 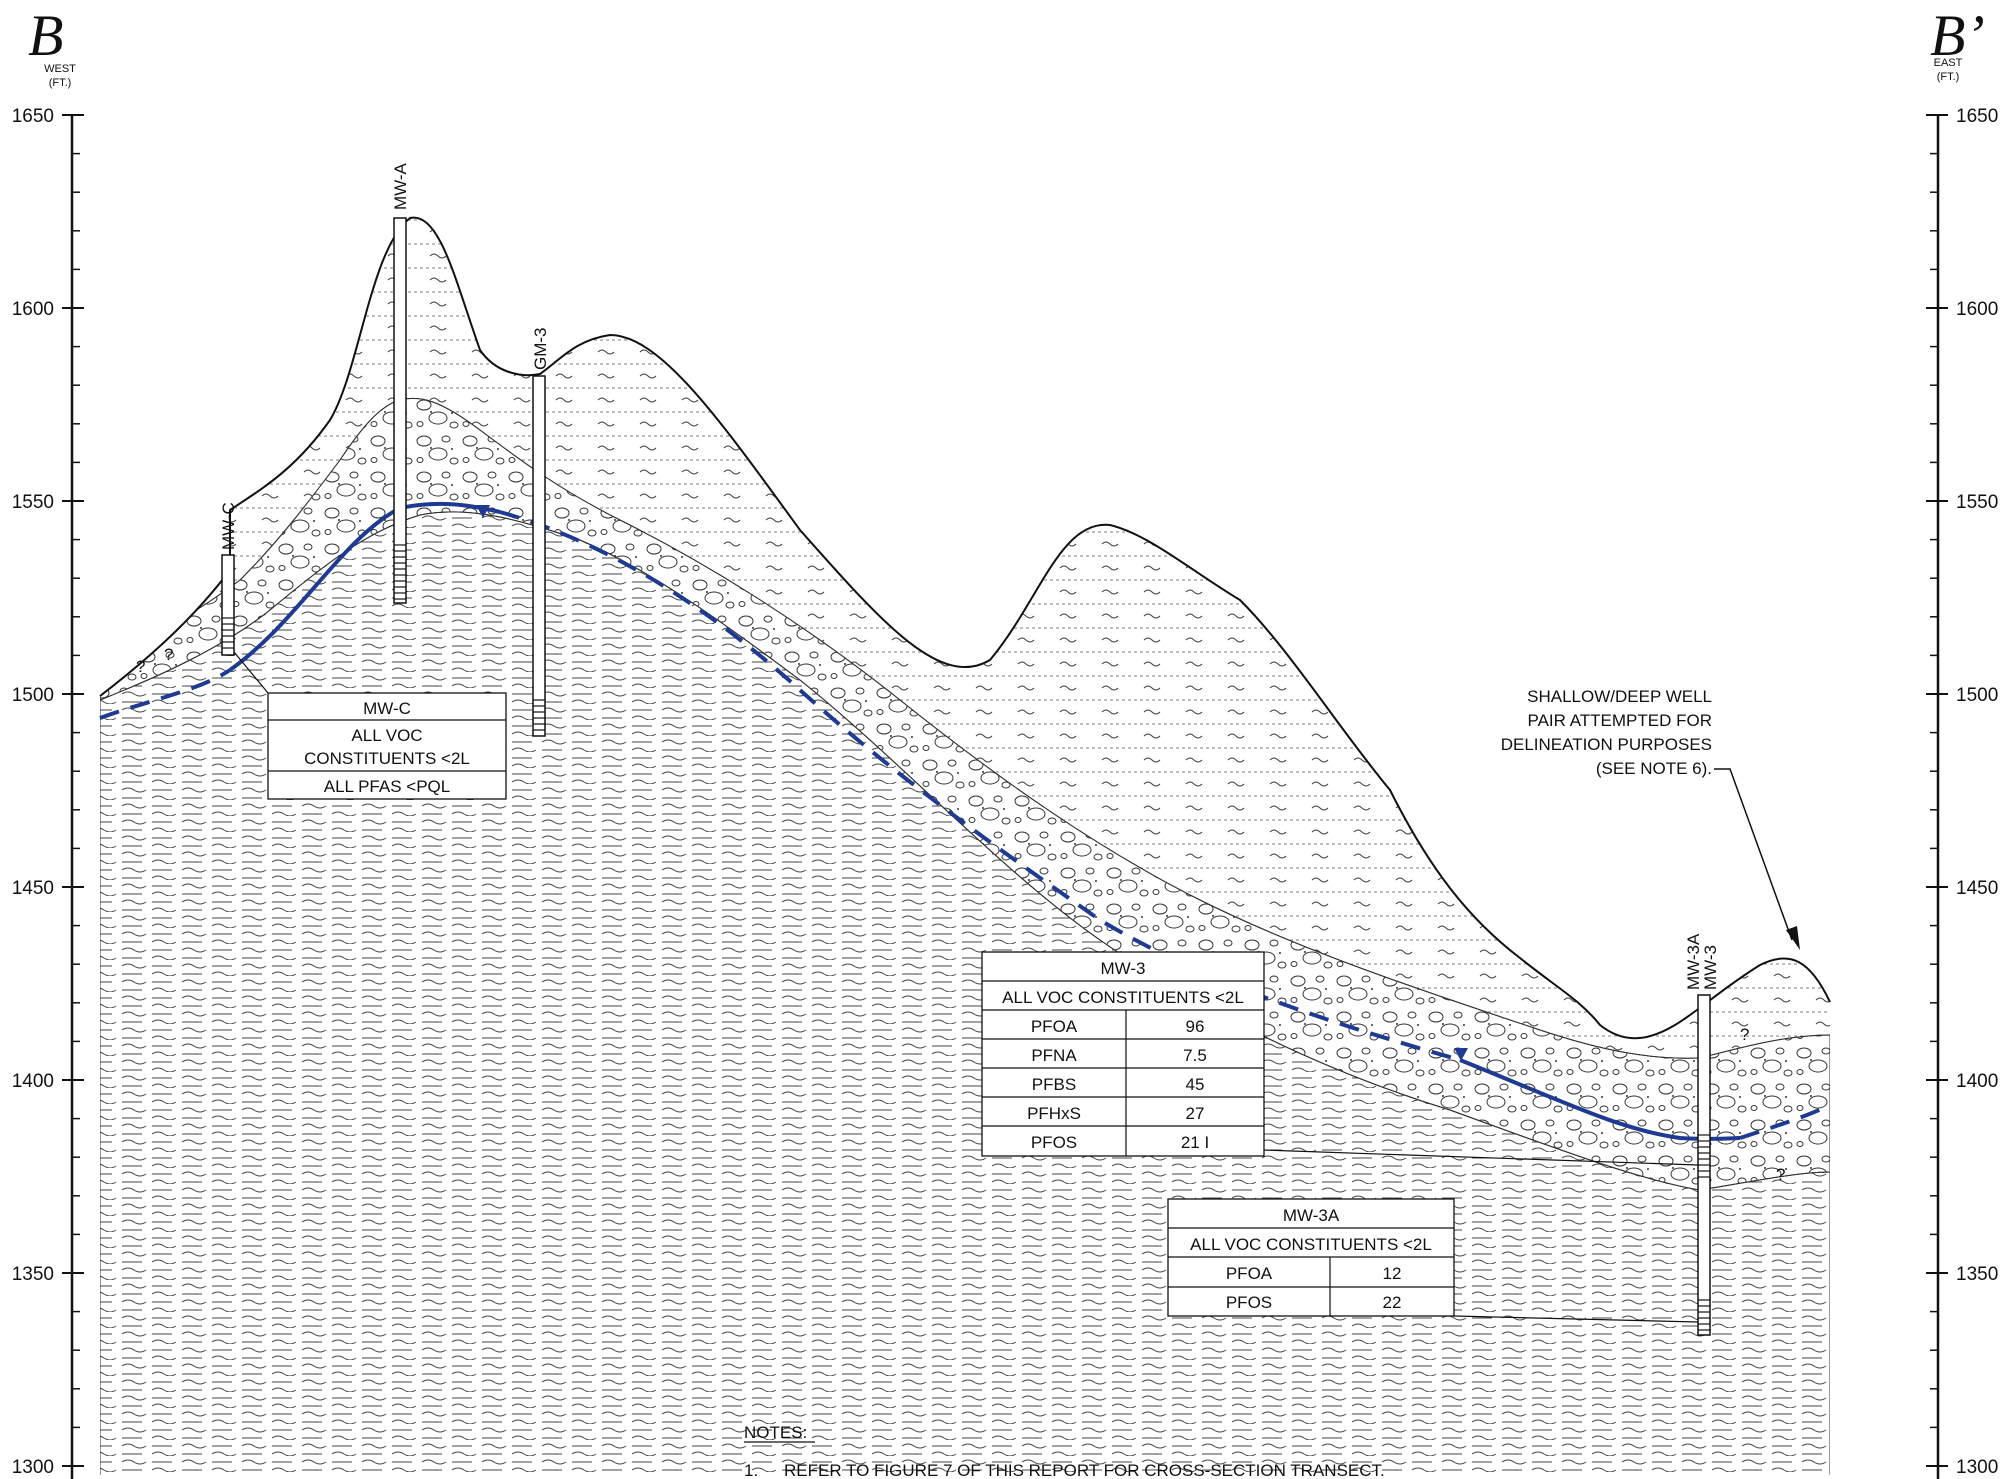 What do you see at coordinates (1123, 997) in the screenshot?
I see `mw-3-voc-line: ALL VOC CONSTITUENTS <2L` at bounding box center [1123, 997].